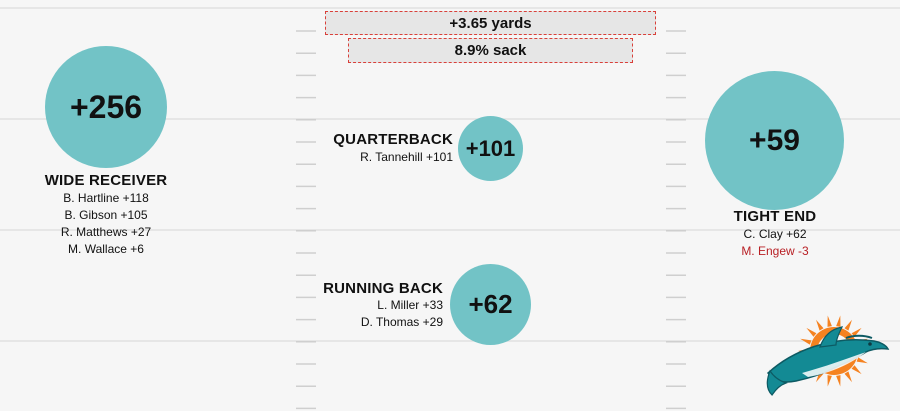 This screenshot has height=411, width=900. Describe the element at coordinates (106, 215) in the screenshot. I see `player-line: B. Gibson +105` at that location.